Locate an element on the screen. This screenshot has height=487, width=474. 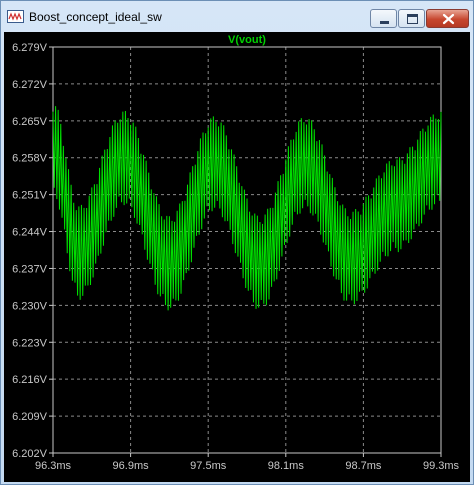
y-tick-label: 6.223V is located at coordinates (30, 343).